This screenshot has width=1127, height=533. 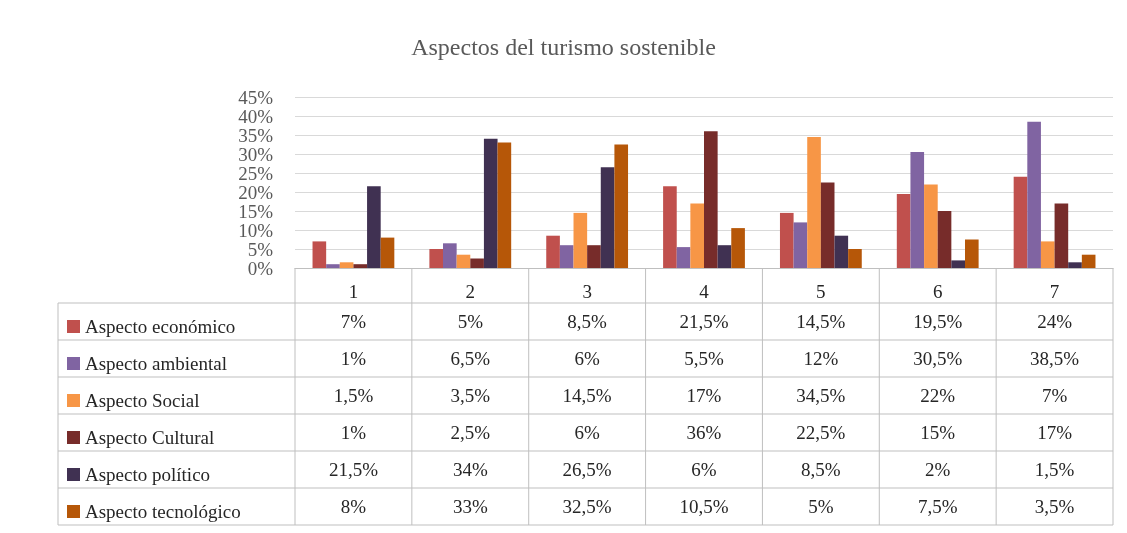 What do you see at coordinates (938, 321) in the screenshot?
I see `data-label: 19,5%` at bounding box center [938, 321].